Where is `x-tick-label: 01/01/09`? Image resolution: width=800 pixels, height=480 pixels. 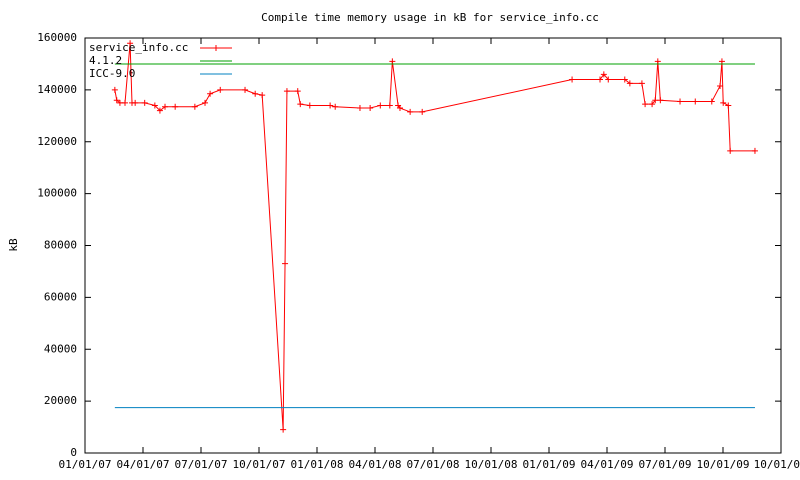 x-tick-label: 01/01/09 is located at coordinates (549, 464).